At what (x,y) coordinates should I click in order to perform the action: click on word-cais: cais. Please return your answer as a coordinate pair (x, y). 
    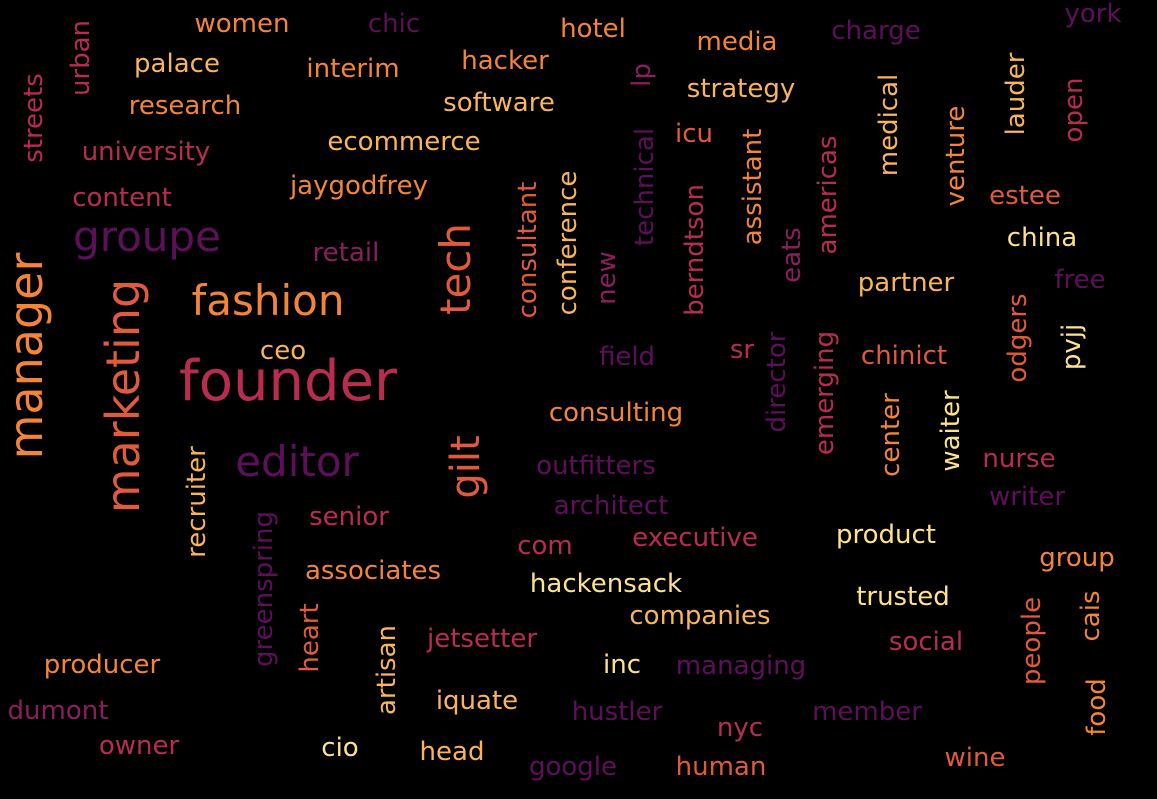
    Looking at the image, I should click on (1091, 616).